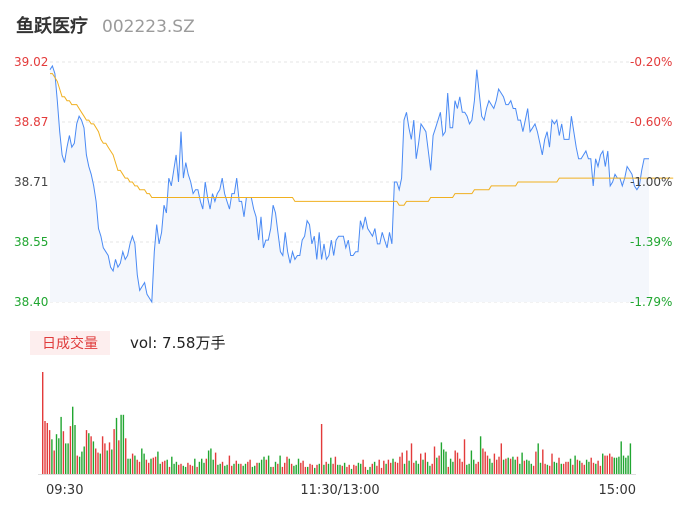 This screenshot has height=524, width=686. What do you see at coordinates (651, 122) in the screenshot?
I see `percent-tick-right: -0.60%` at bounding box center [651, 122].